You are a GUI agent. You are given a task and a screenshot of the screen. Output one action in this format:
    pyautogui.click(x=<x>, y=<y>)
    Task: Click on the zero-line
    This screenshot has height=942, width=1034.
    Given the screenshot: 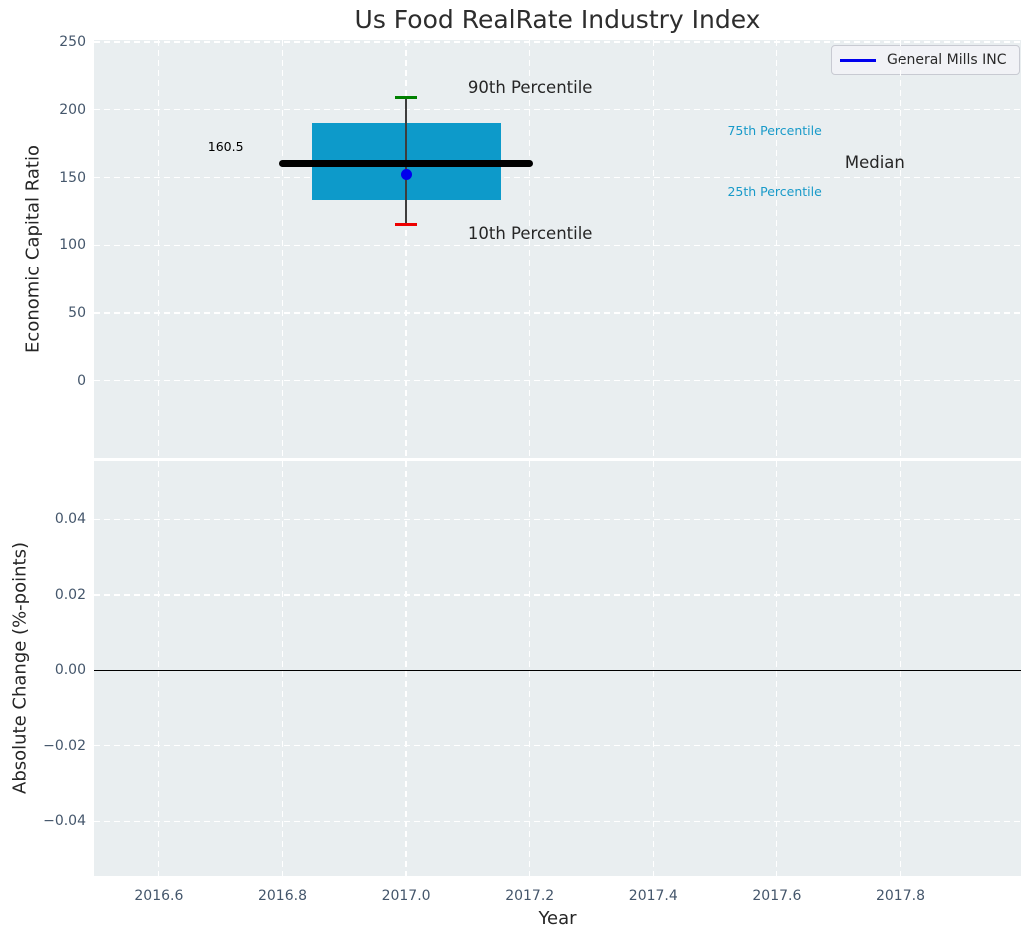 What is the action you would take?
    pyautogui.click(x=557, y=670)
    